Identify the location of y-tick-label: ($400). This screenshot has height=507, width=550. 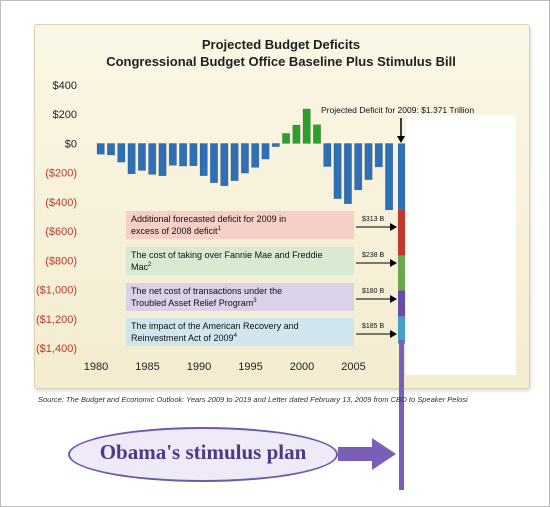
(61, 203).